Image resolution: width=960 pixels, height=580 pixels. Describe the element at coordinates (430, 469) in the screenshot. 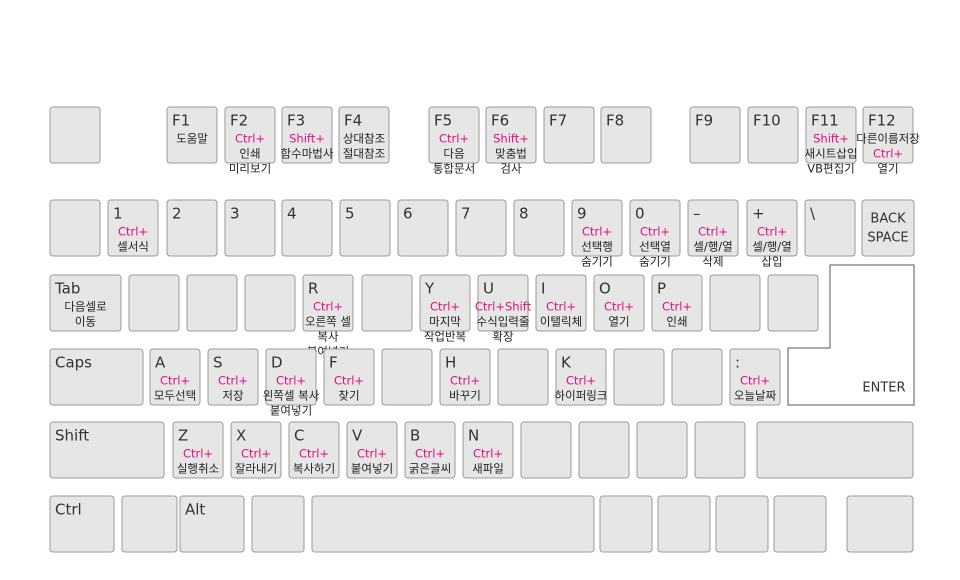

I see `action-text: 굵은글씨` at that location.